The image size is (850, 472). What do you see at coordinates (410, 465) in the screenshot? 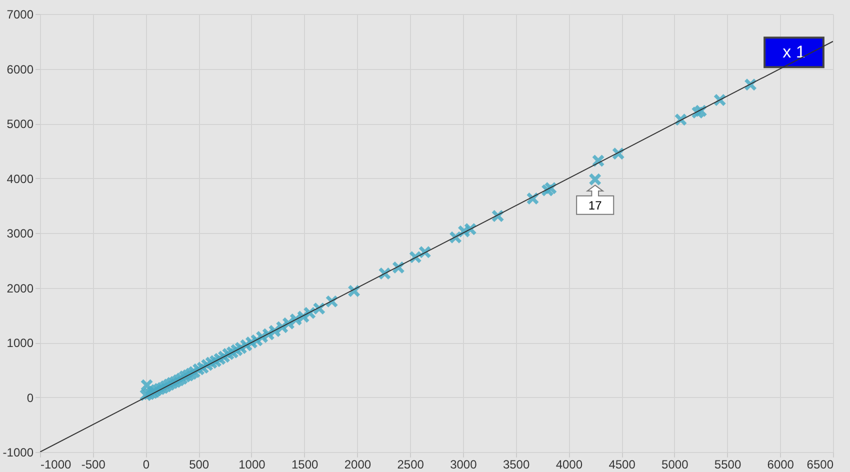
I see `x-tick-label: 2500` at bounding box center [410, 465].